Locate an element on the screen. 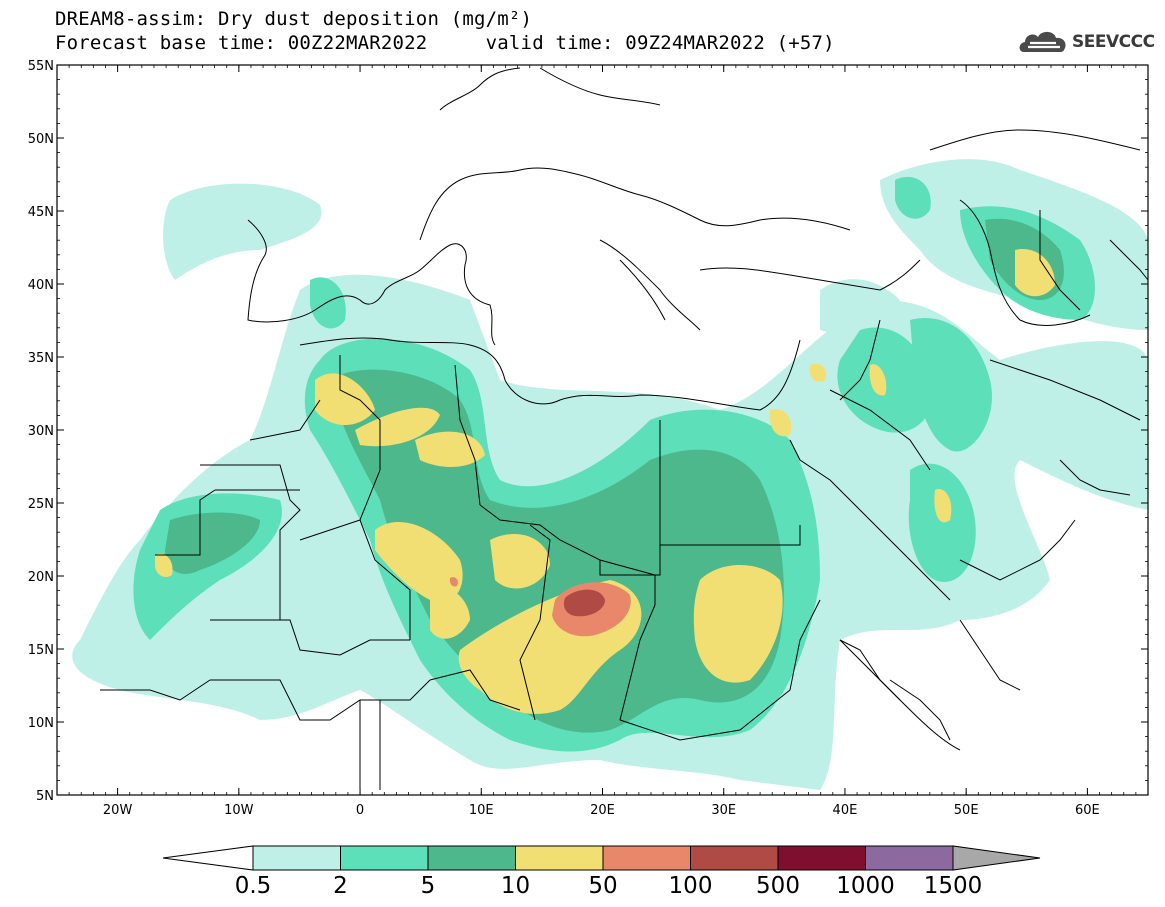 The height and width of the screenshot is (907, 1165). lat-tick-label: 55N is located at coordinates (41, 66).